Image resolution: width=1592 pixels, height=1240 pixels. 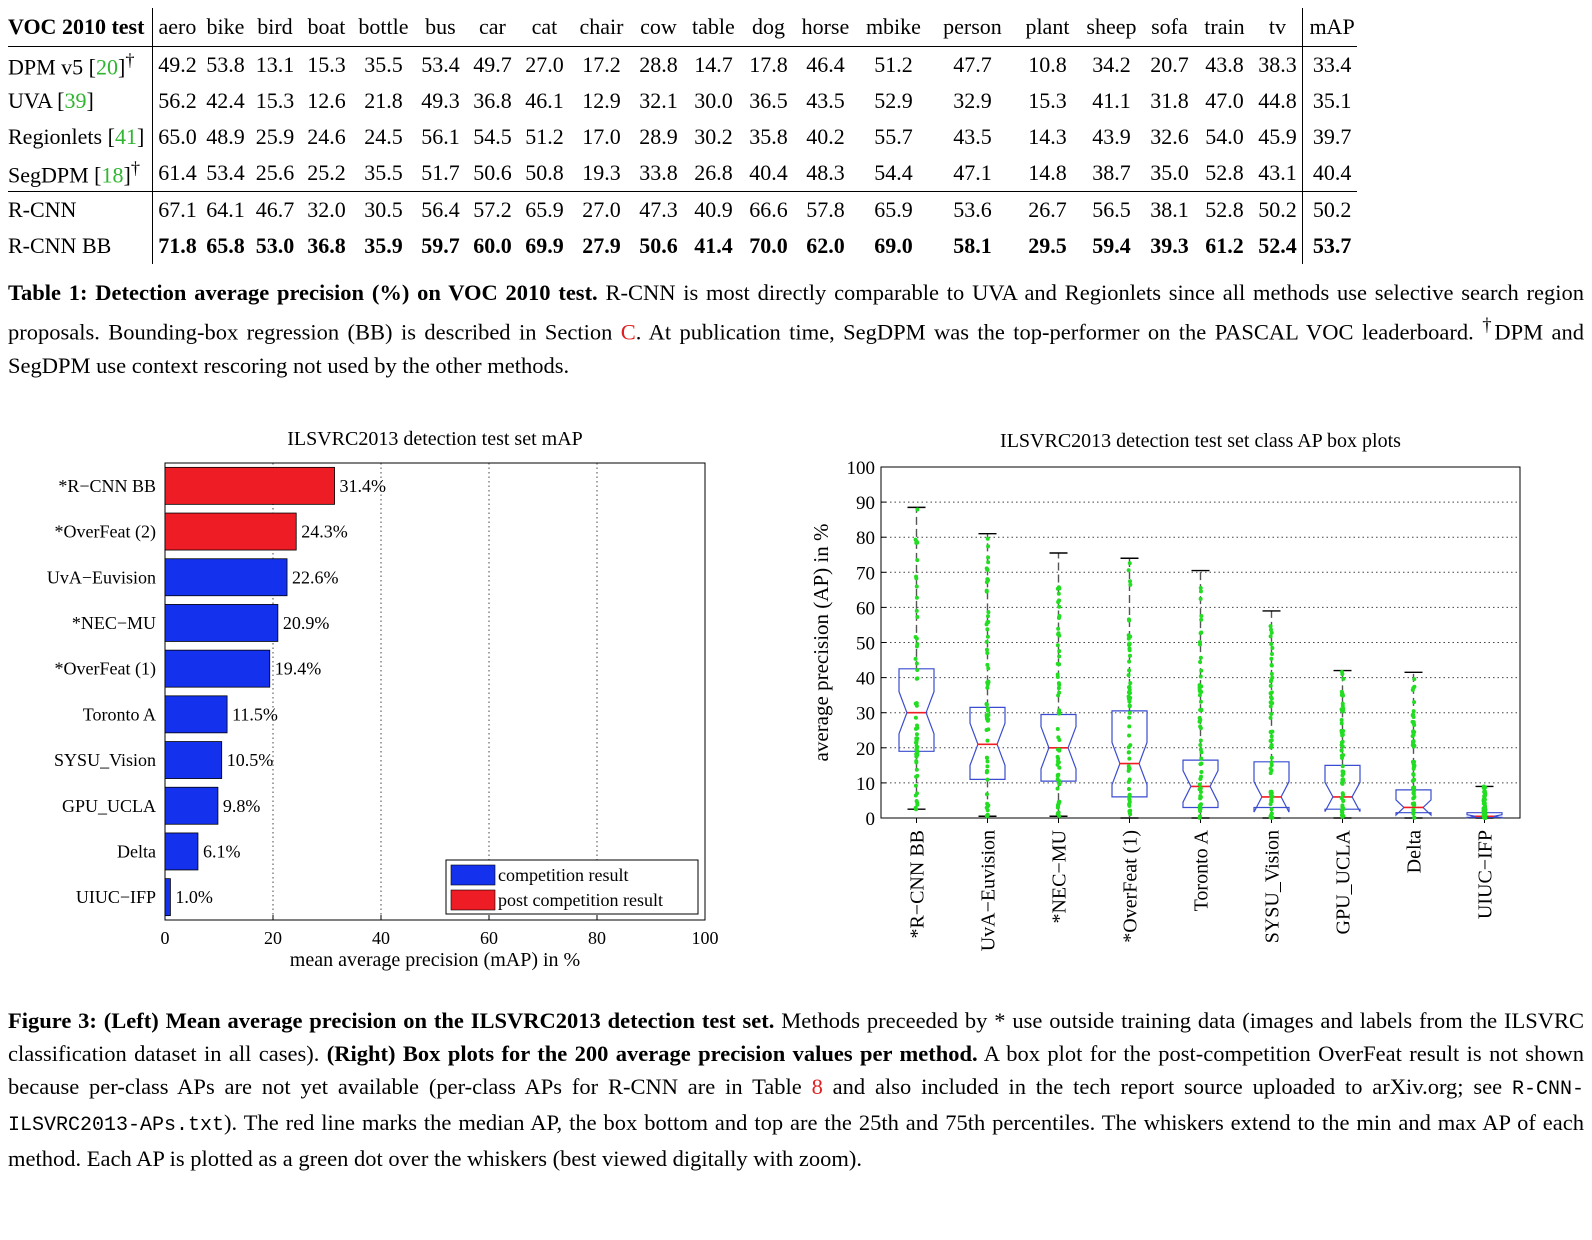 What do you see at coordinates (893, 100) in the screenshot?
I see `table-cell: 52.9` at bounding box center [893, 100].